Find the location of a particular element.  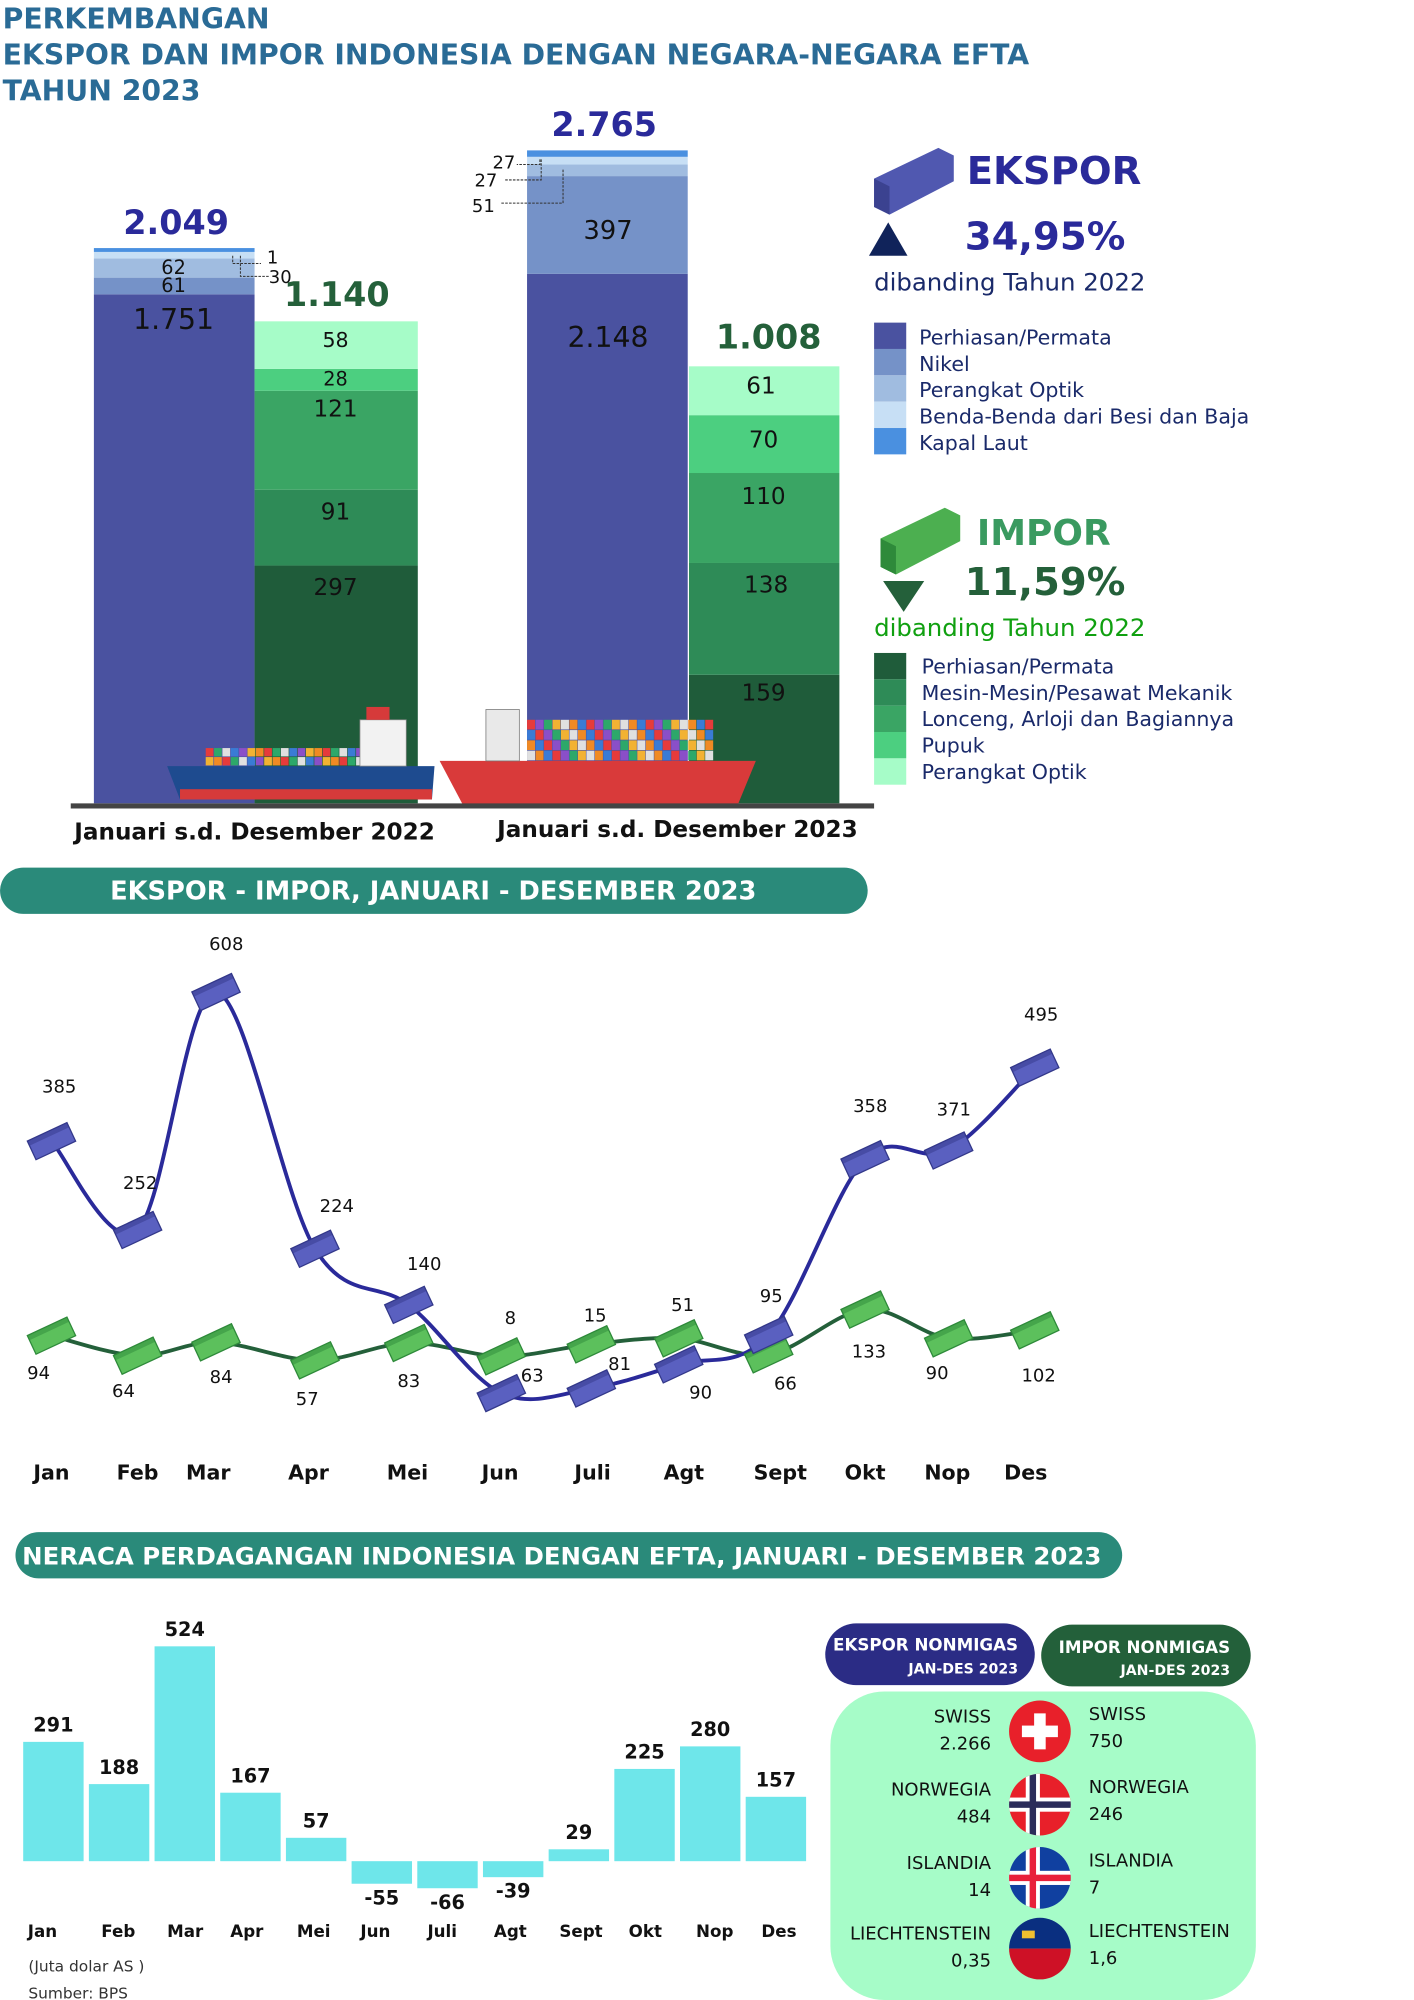

neraca-value-label: 29 is located at coordinates (578, 1832).